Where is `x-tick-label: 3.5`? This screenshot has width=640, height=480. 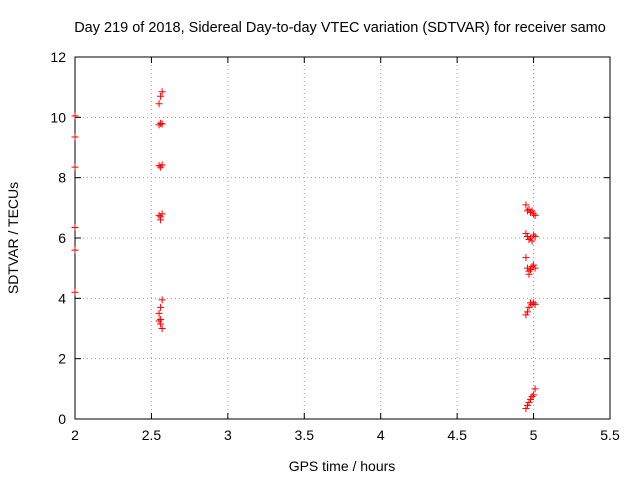
x-tick-label: 3.5 is located at coordinates (305, 435).